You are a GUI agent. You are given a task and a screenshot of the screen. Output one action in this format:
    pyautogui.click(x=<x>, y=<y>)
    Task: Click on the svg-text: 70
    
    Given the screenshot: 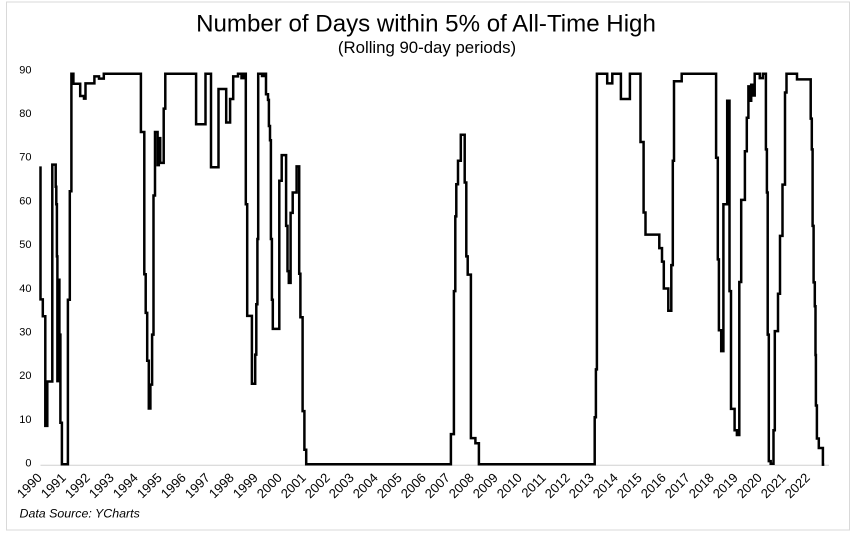 What is the action you would take?
    pyautogui.click(x=25, y=158)
    